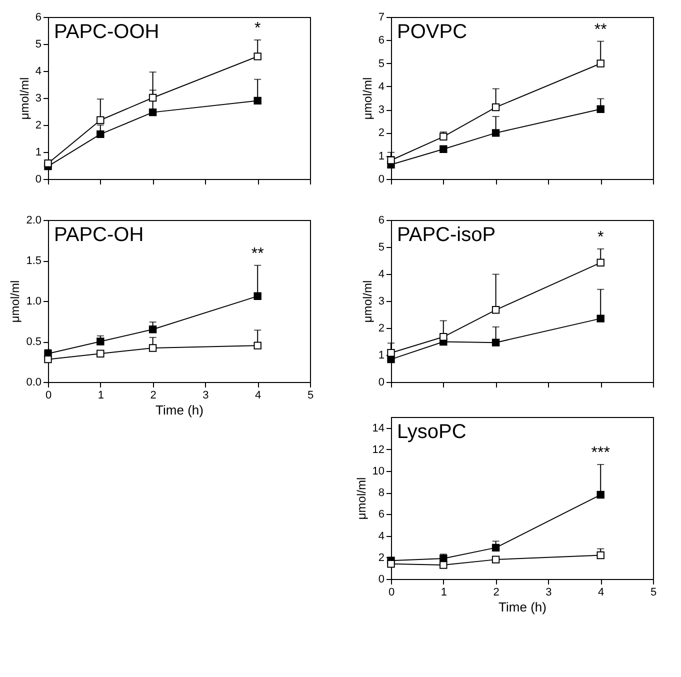  What do you see at coordinates (378, 472) in the screenshot?
I see `y-tick-label: 10` at bounding box center [378, 472].